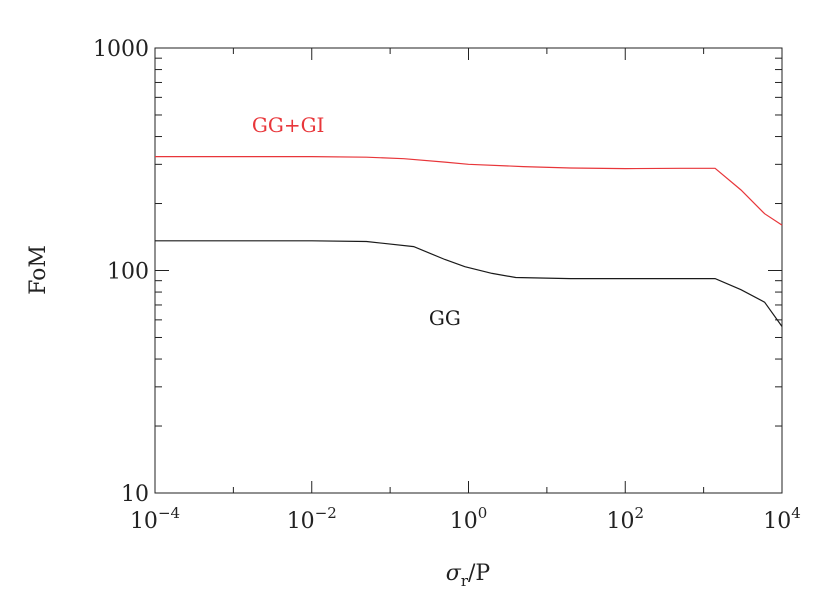  I want to click on x-tick-label: 10⁴, so click(782, 519).